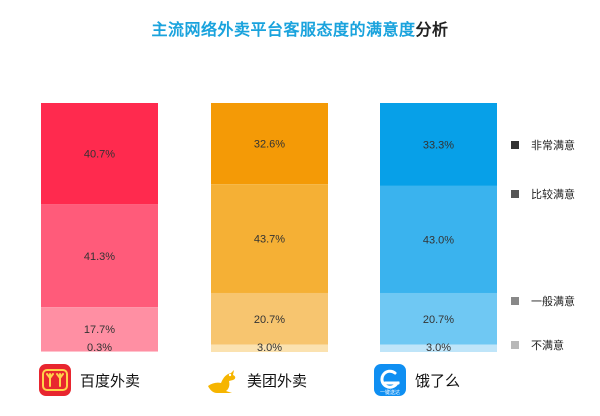 This screenshot has width=600, height=416. Describe the element at coordinates (99, 351) in the screenshot. I see `bar-segment-baidu-dissatisfied` at that location.